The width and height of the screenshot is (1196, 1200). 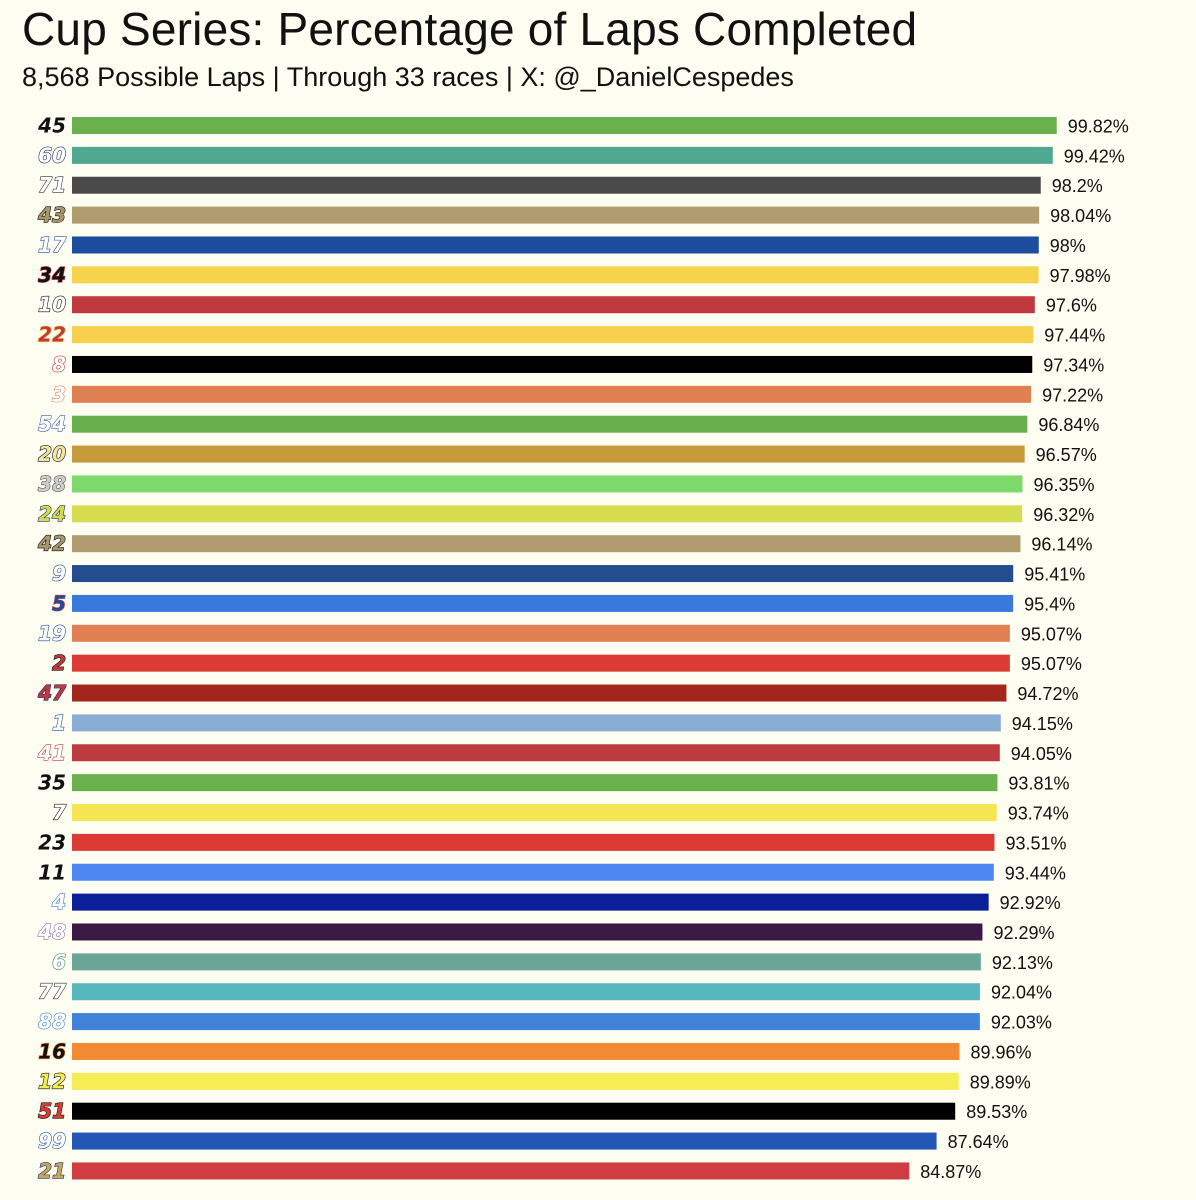 I want to click on bar-value-label: 92.04%, so click(x=1021, y=993).